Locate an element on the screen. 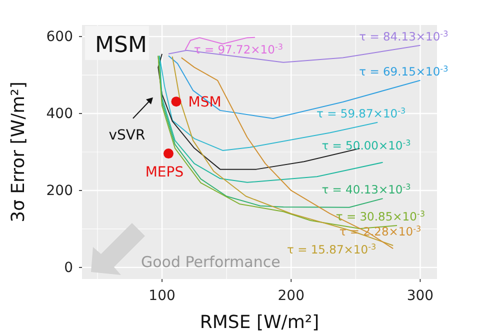 This screenshot has width=500, height=336. y-axis-title: 3σ Error [W/m²] is located at coordinates (18, 152).